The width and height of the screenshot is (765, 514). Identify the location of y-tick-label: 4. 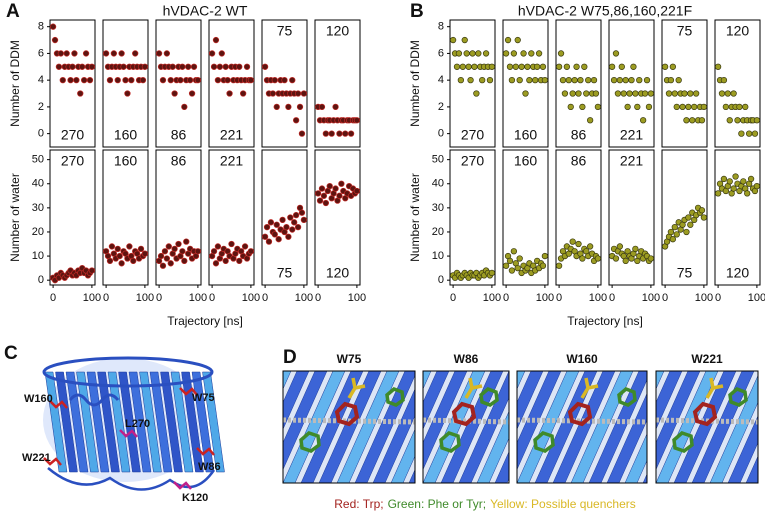
(441, 80).